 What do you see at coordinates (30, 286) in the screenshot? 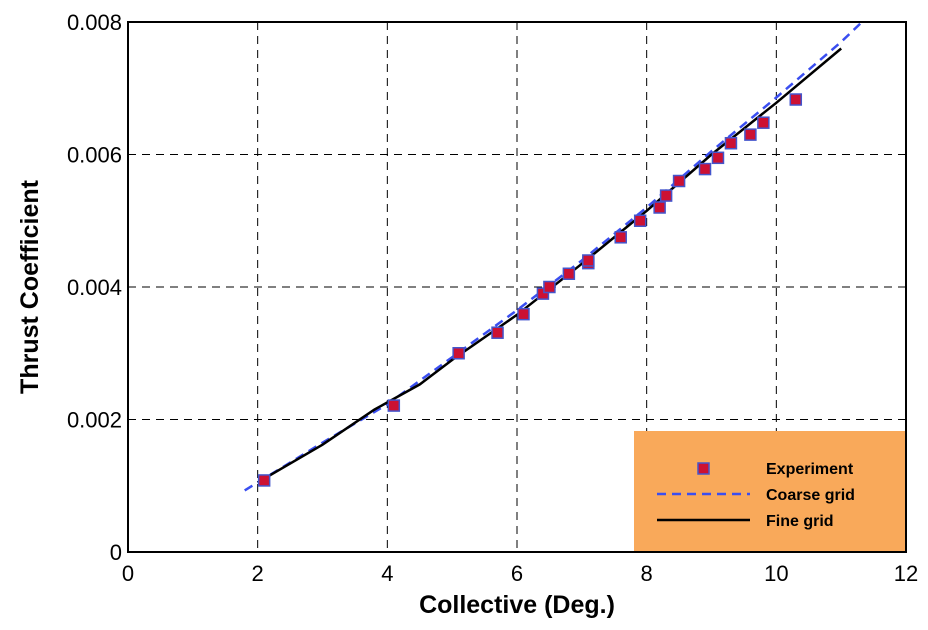
I see `y-axis-title: Thrust Coefficient` at bounding box center [30, 286].